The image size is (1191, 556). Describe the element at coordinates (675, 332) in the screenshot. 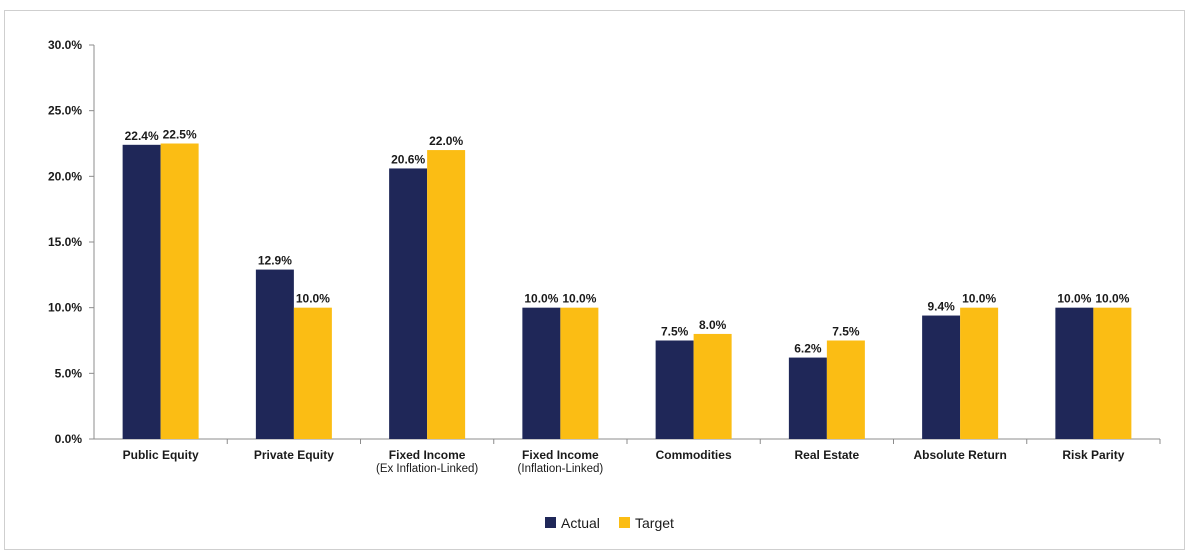

I see `data-label-actual: 7.5%` at that location.